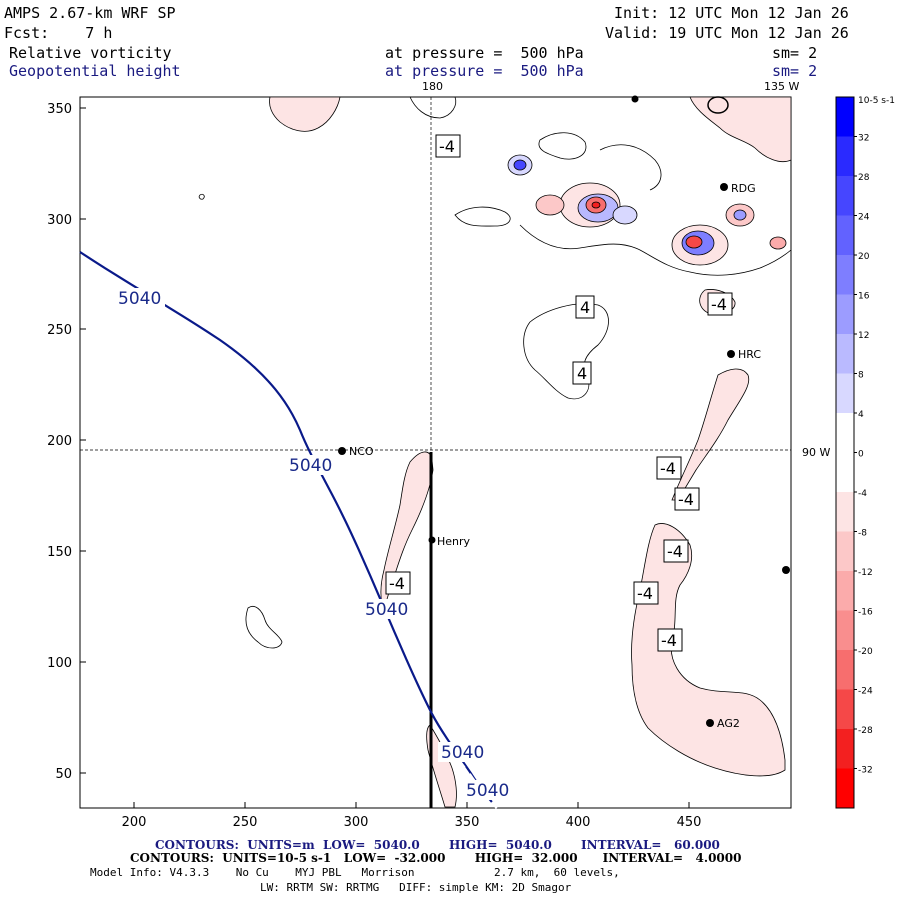 This screenshot has width=900, height=900. What do you see at coordinates (727, 33) in the screenshot?
I see `valid-time: Valid: 19 UTC Mon 12 Jan 26` at bounding box center [727, 33].